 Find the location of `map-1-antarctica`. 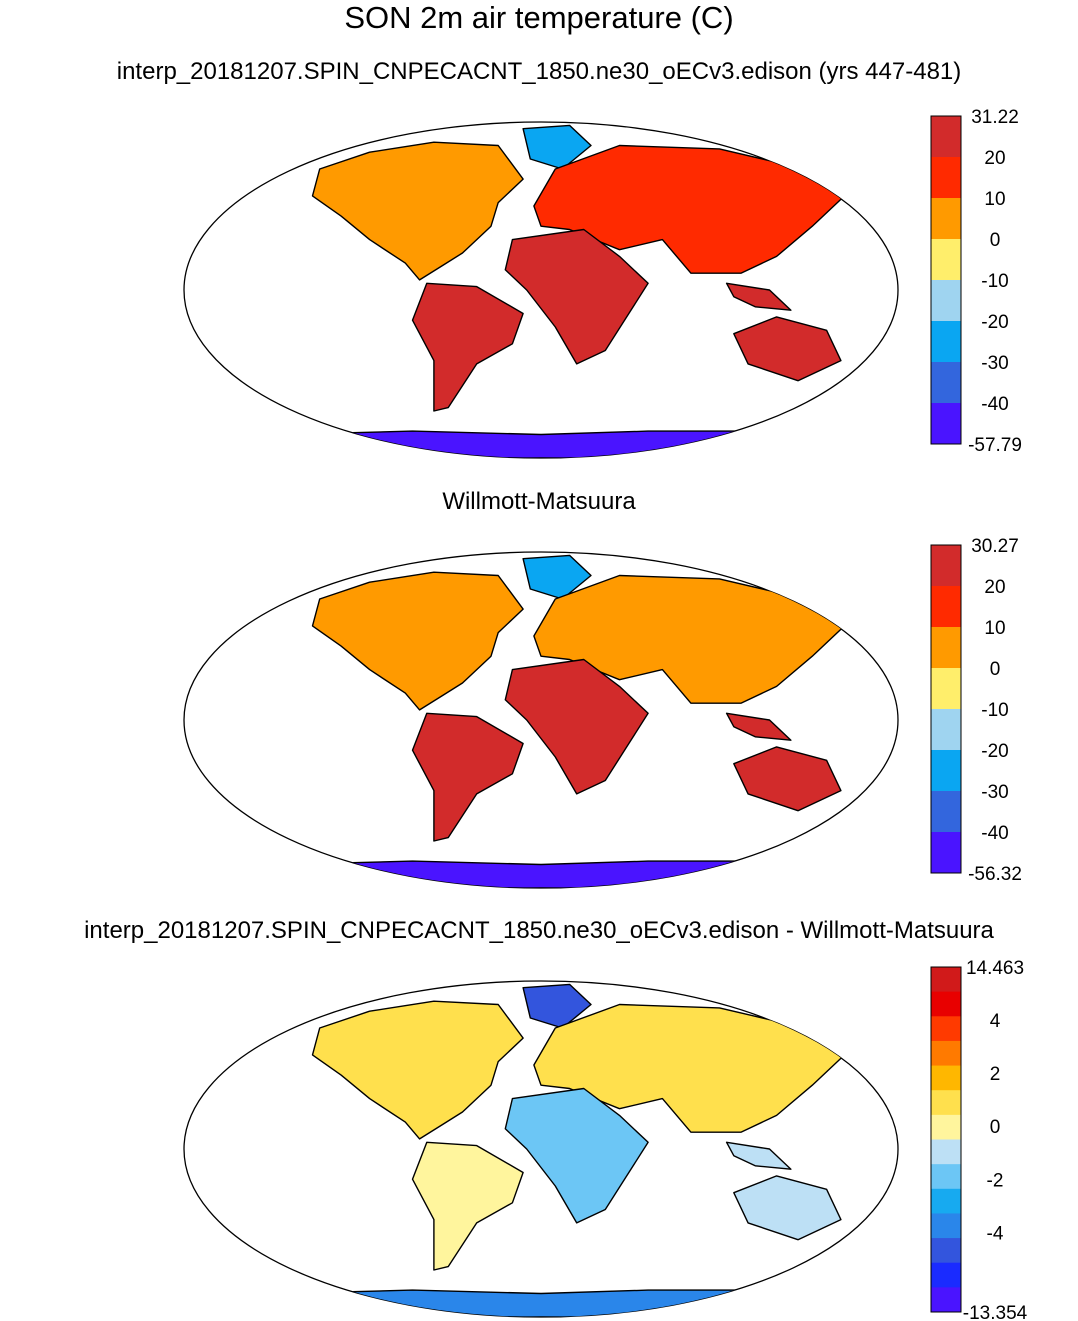

map-1-antarctica is located at coordinates (530, 444).